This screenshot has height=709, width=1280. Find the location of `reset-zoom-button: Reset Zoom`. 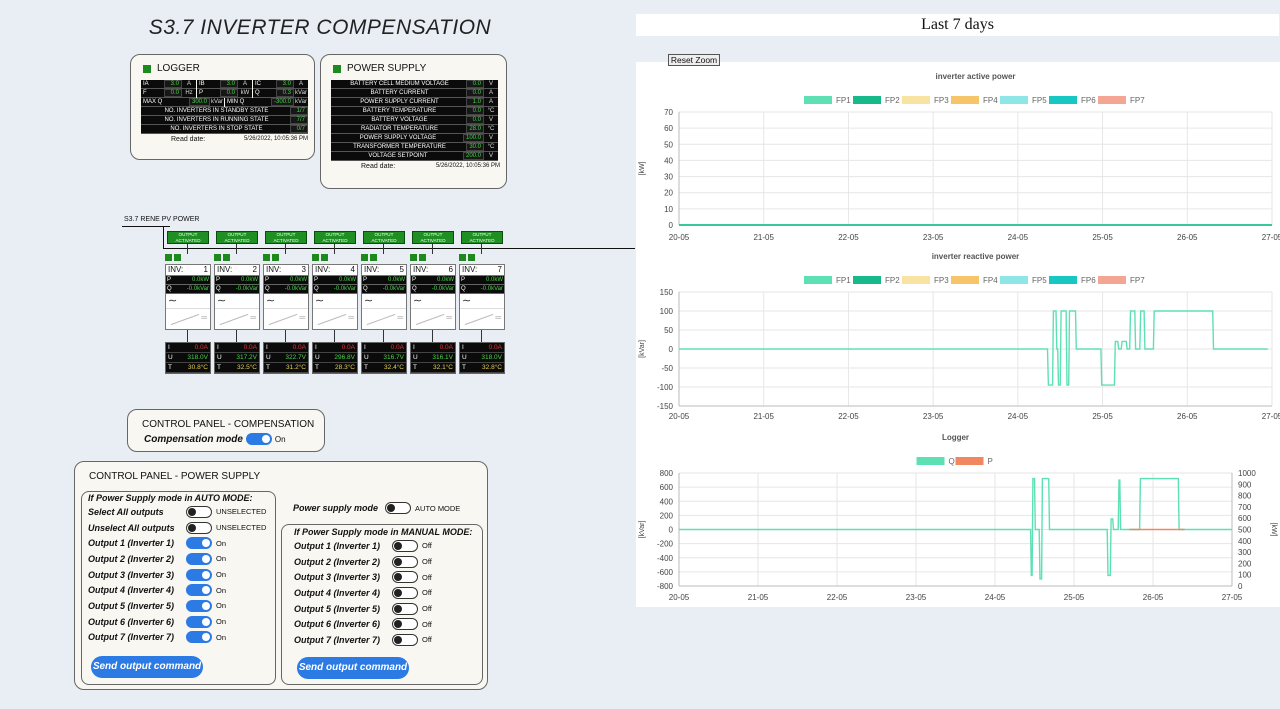

reset-zoom-button: Reset Zoom is located at coordinates (694, 60).